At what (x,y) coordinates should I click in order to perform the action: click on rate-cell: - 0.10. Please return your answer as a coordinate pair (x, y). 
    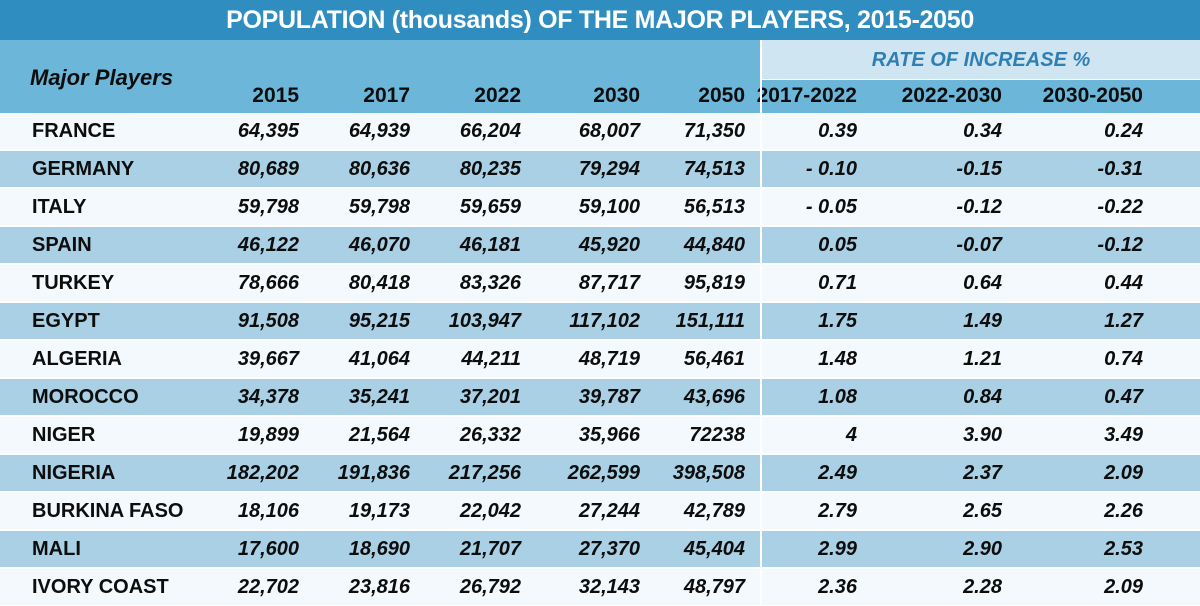
    Looking at the image, I should click on (831, 169).